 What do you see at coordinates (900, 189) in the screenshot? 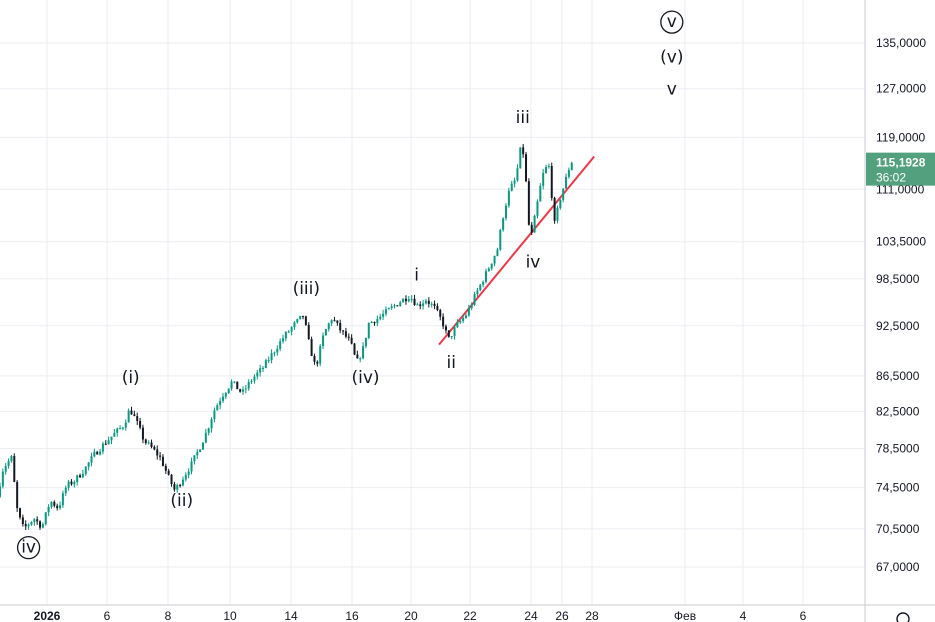
I see `y-tick-label: 111,0000` at bounding box center [900, 189].